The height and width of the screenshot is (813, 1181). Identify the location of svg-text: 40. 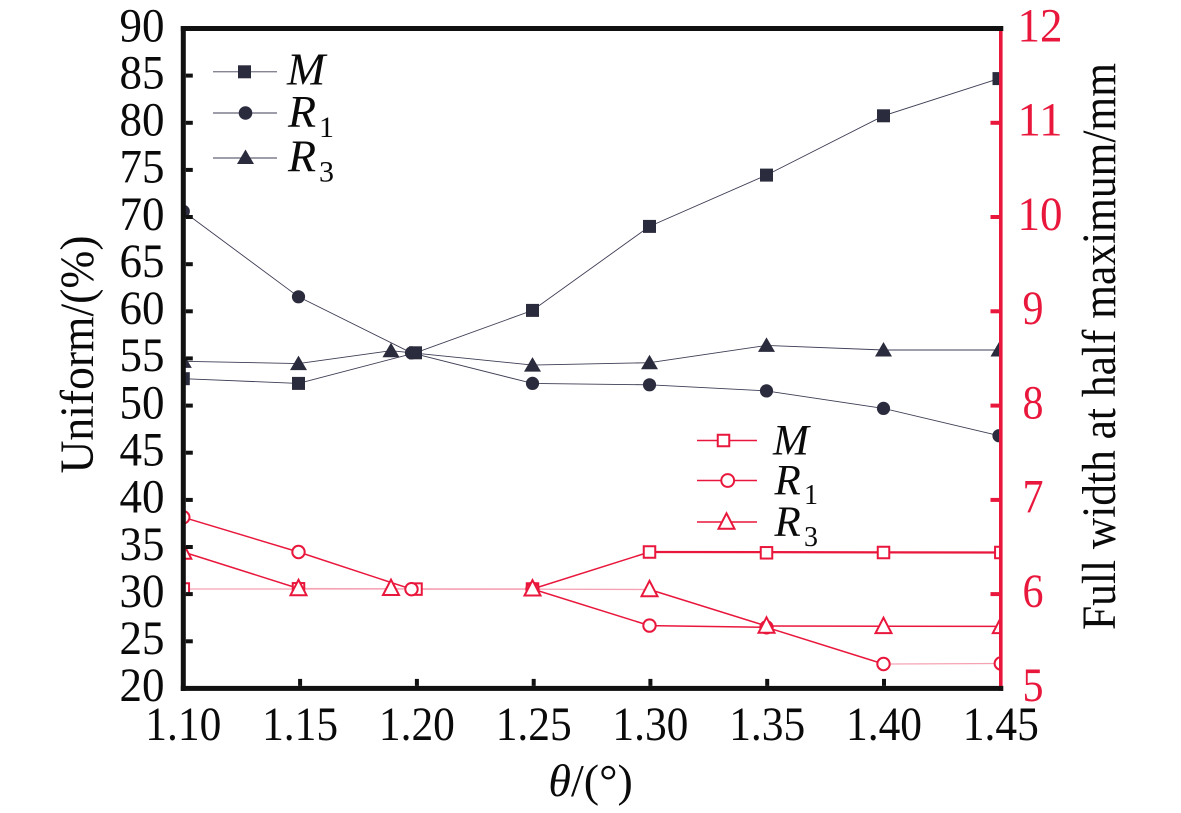
(142, 497).